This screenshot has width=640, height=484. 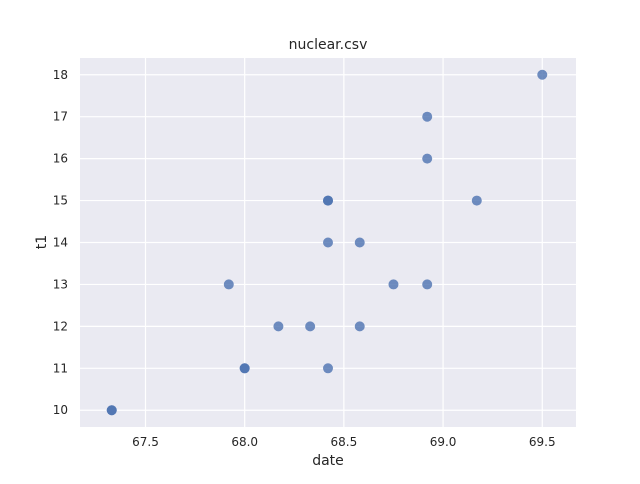 I want to click on y-tick-label: 17, so click(x=60, y=117).